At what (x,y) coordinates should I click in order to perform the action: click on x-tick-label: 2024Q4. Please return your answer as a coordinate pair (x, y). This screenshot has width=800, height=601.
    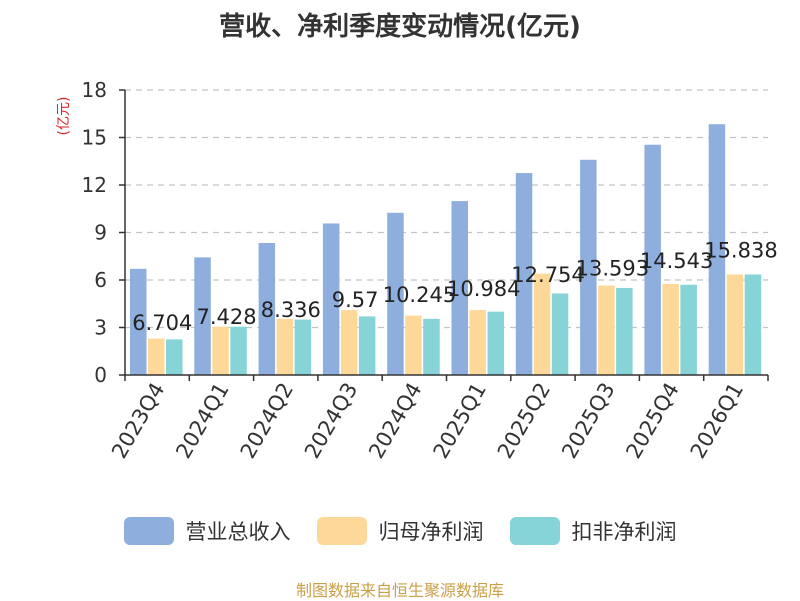
    Looking at the image, I should click on (395, 421).